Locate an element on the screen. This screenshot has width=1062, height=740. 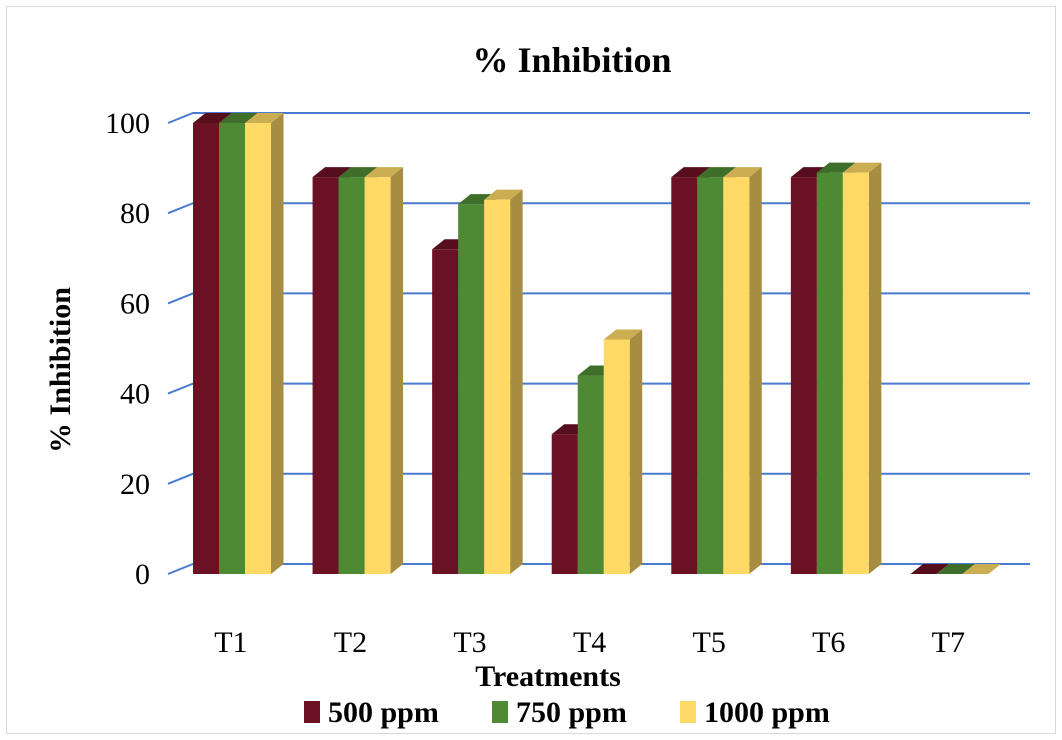
chart-title: % Inhibition is located at coordinates (571, 60).